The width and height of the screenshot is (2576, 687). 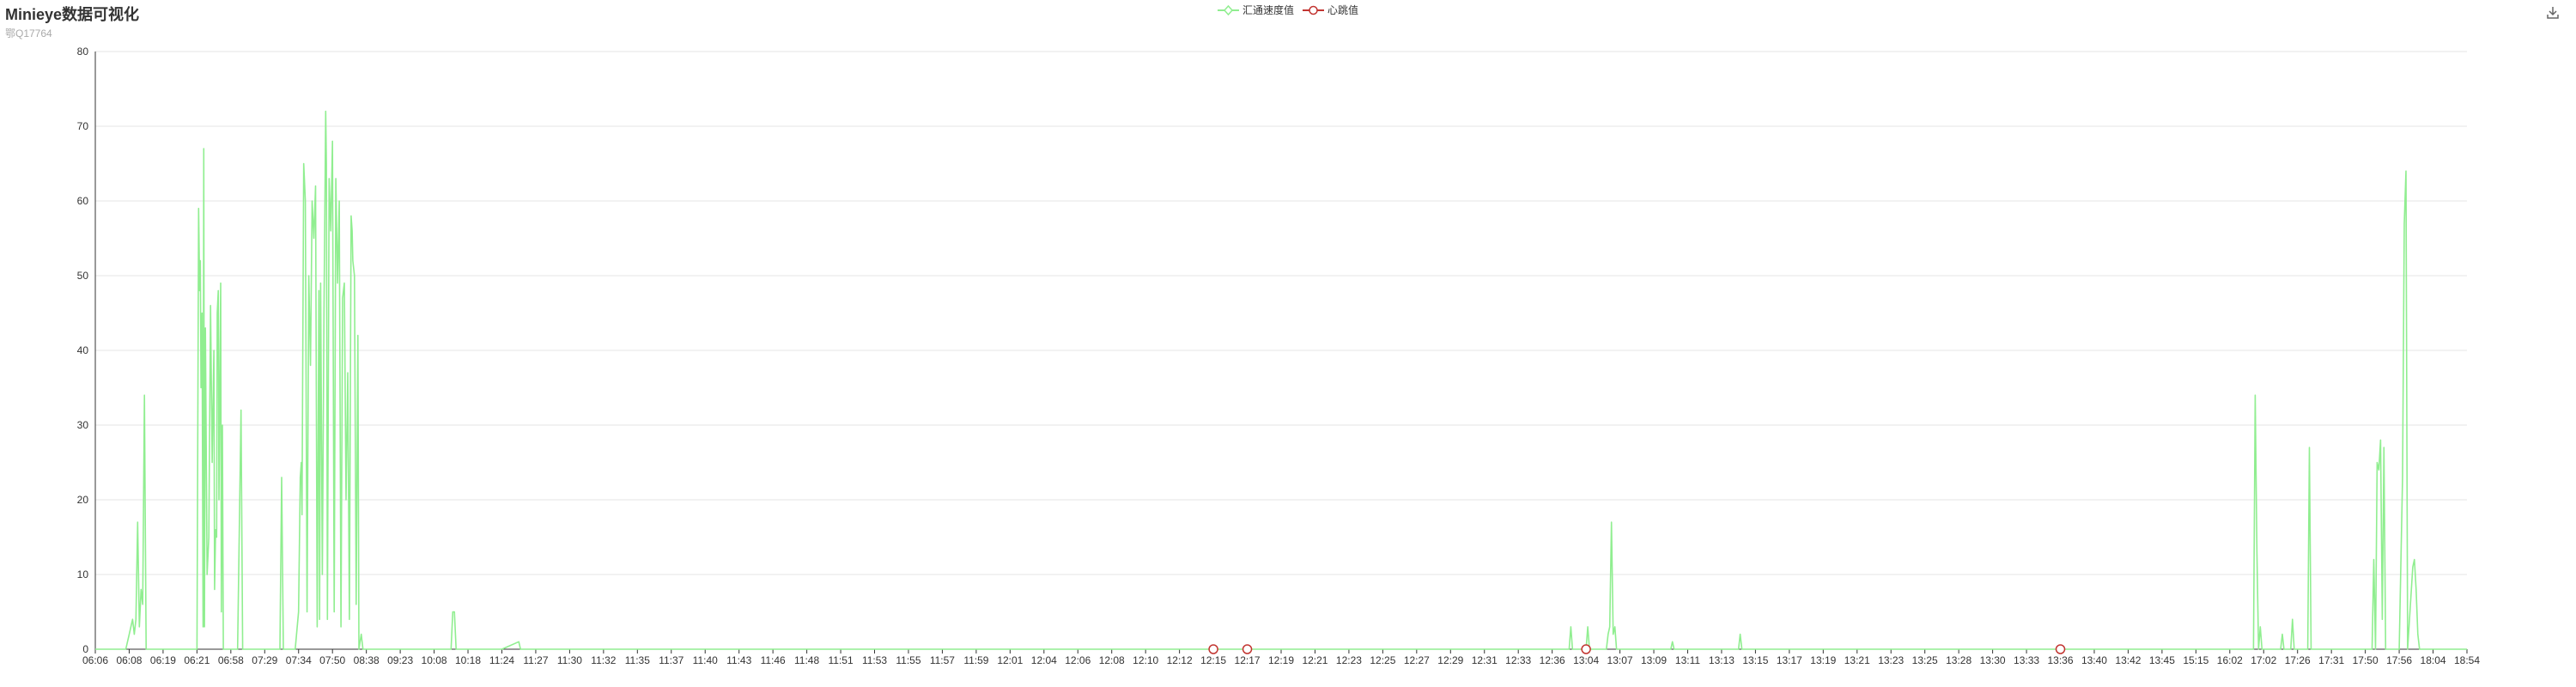 What do you see at coordinates (2434, 660) in the screenshot?
I see `x-tick-label: 18:04` at bounding box center [2434, 660].